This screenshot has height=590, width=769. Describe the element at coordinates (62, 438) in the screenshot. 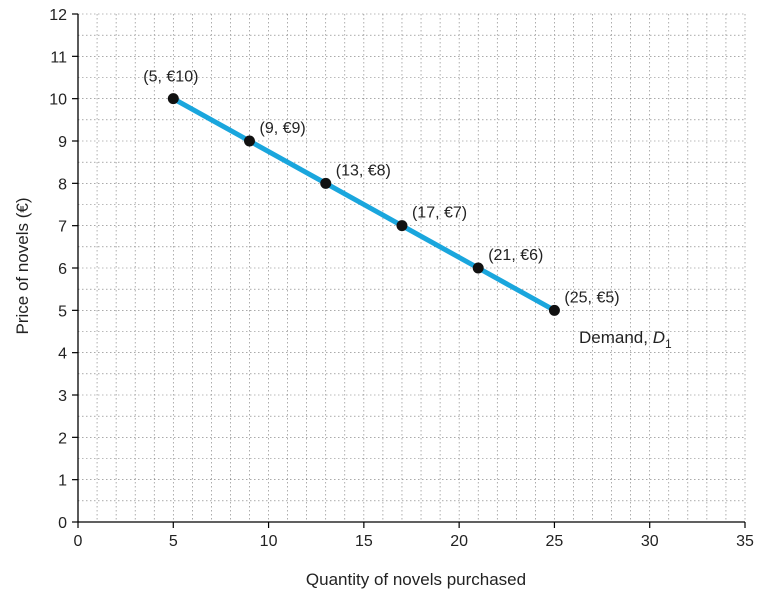

I see `y-tick-label: 2` at that location.